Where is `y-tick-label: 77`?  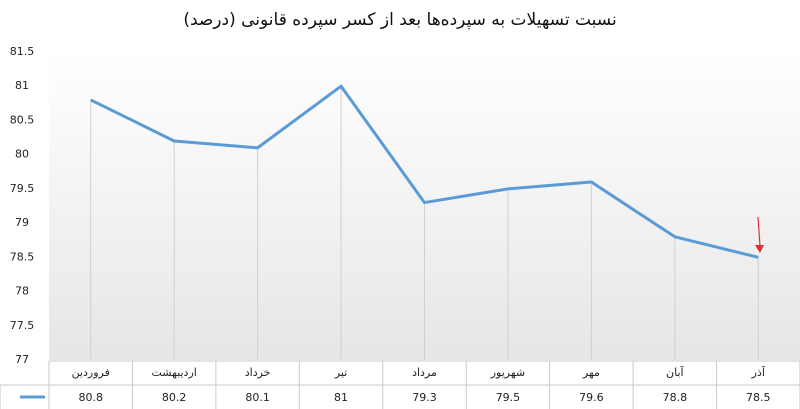
y-tick-label: 77 is located at coordinates (22, 359).